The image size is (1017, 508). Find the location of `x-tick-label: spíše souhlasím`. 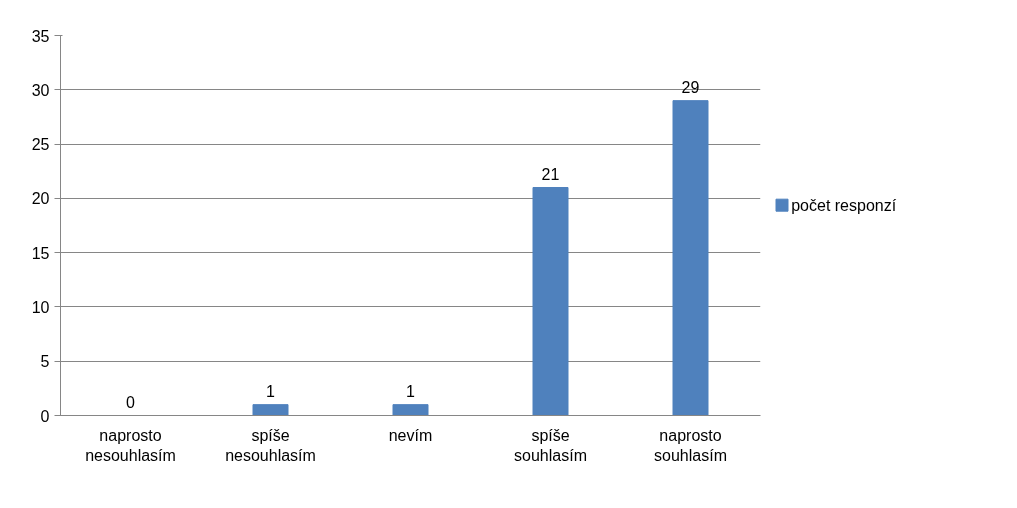

x-tick-label: spíše souhlasím is located at coordinates (550, 445).